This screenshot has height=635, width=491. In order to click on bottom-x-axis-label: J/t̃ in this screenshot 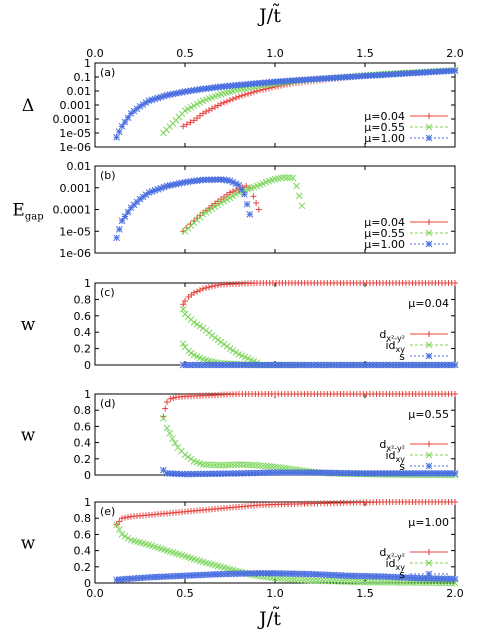, I will do `click(269, 618)`.